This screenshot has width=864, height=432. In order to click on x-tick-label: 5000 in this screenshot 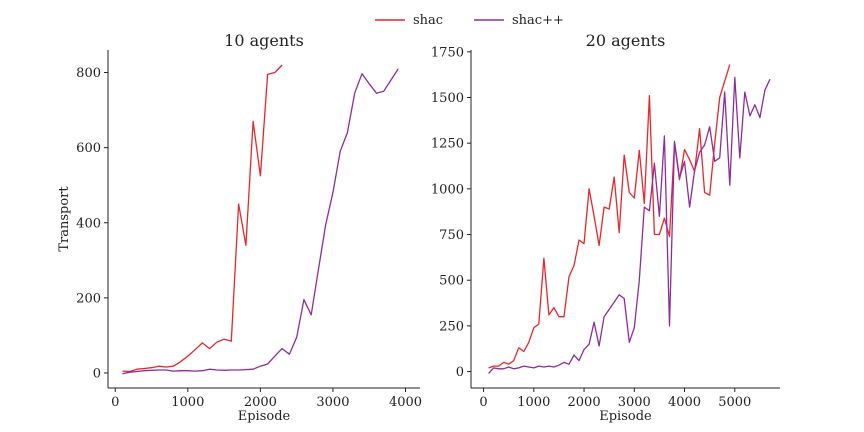, I will do `click(734, 402)`.